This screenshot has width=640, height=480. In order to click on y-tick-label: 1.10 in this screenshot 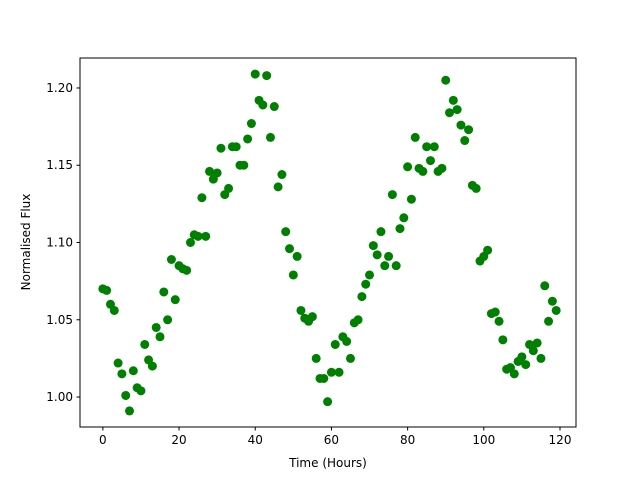, I will do `click(59, 243)`.